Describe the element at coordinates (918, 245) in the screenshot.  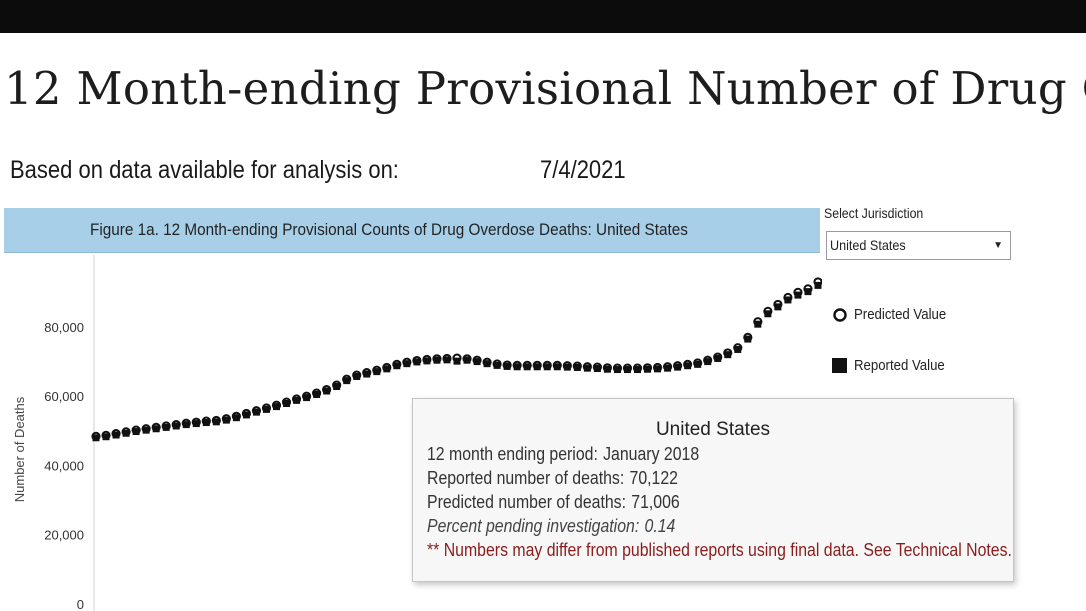
I see `jurisdiction-select: United States ▼` at that location.